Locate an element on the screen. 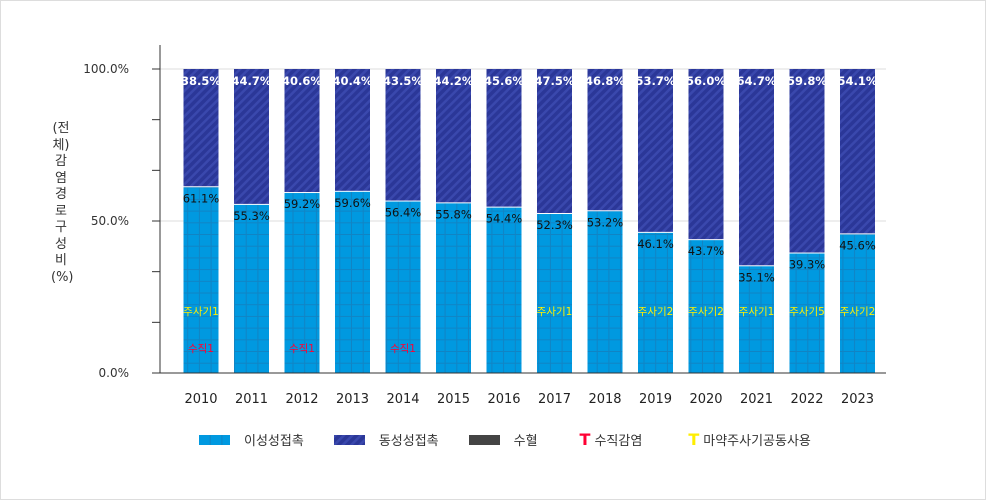 The height and width of the screenshot is (500, 986). data-label-heterosexual: 39.3% is located at coordinates (807, 265).